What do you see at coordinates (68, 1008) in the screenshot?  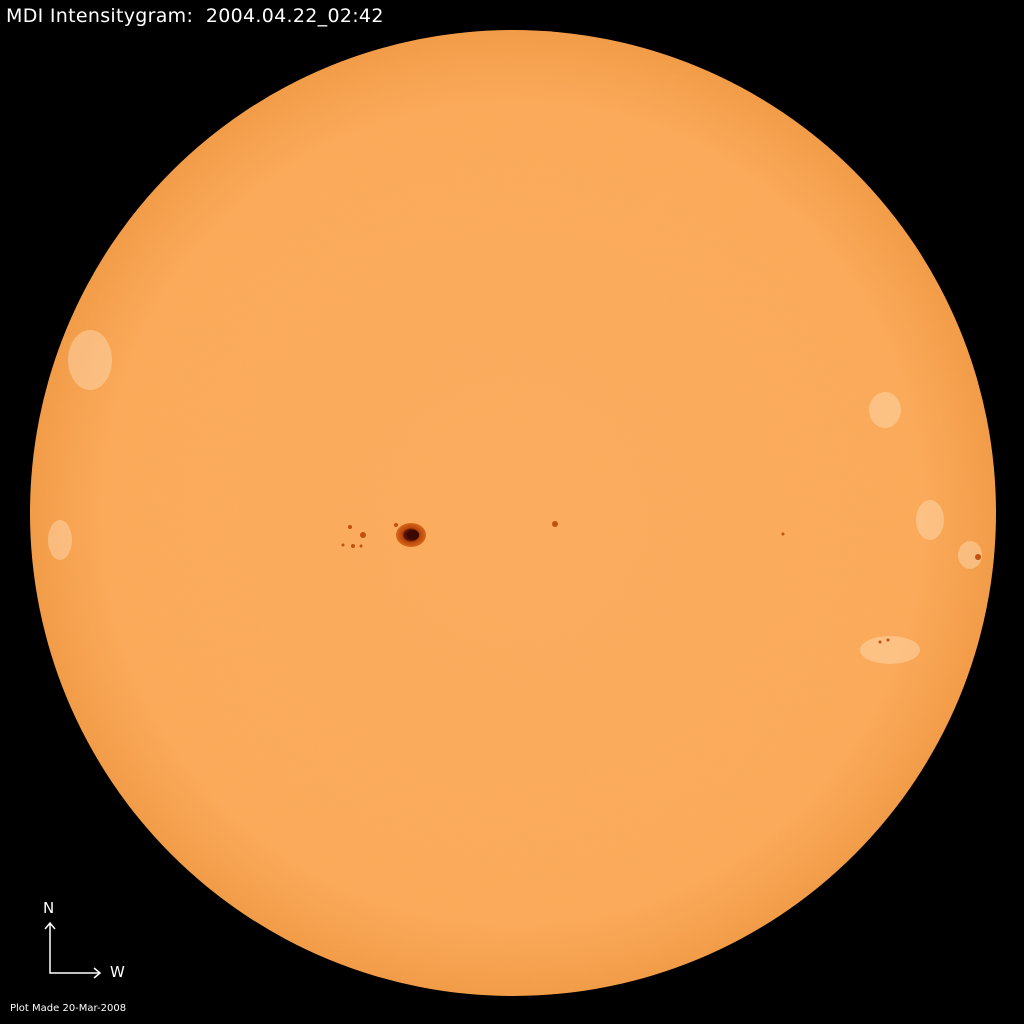 I see `plot-made-caption: Plot Made 20-Mar-2008` at bounding box center [68, 1008].